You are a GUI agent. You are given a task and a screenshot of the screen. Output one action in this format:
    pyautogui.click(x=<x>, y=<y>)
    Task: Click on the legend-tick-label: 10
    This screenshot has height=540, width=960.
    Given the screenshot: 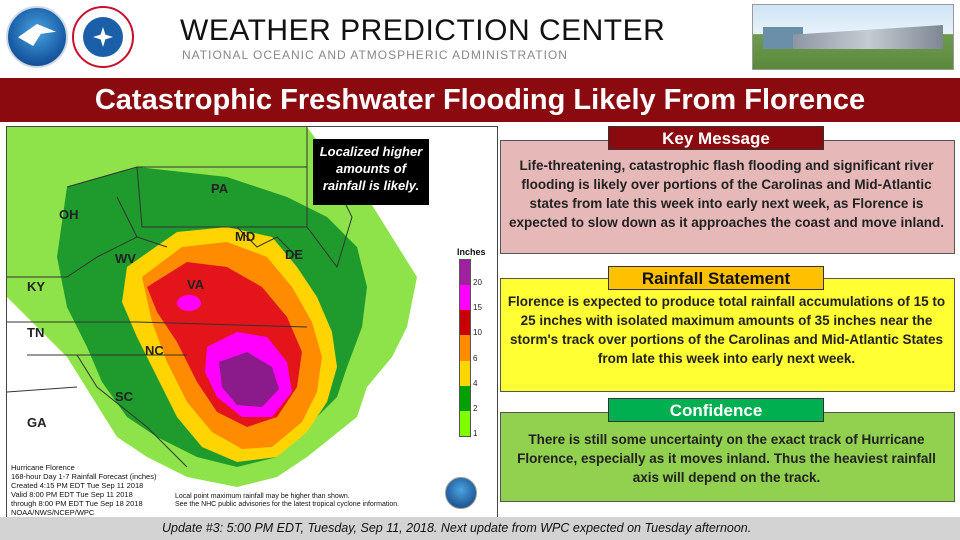 What is the action you would take?
    pyautogui.click(x=477, y=333)
    